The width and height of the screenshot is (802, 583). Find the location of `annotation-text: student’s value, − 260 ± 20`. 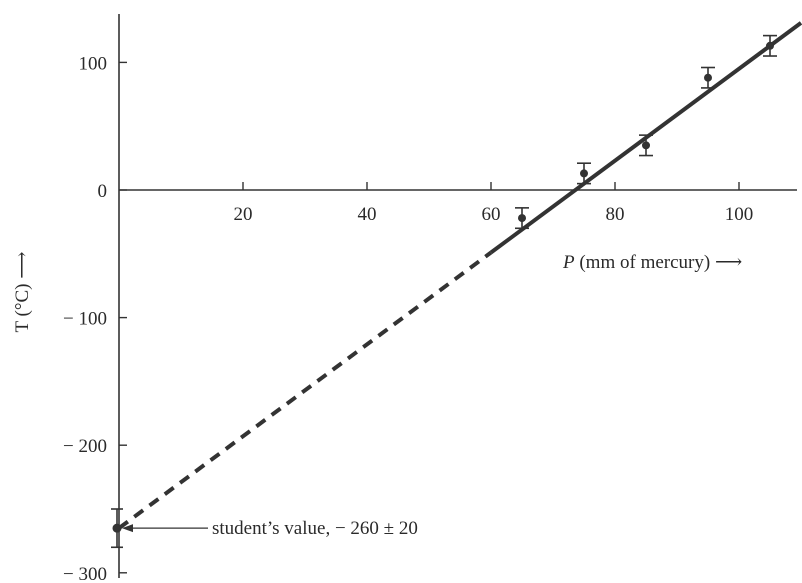

annotation-text: student’s value, − 260 ± 20 is located at coordinates (315, 528).